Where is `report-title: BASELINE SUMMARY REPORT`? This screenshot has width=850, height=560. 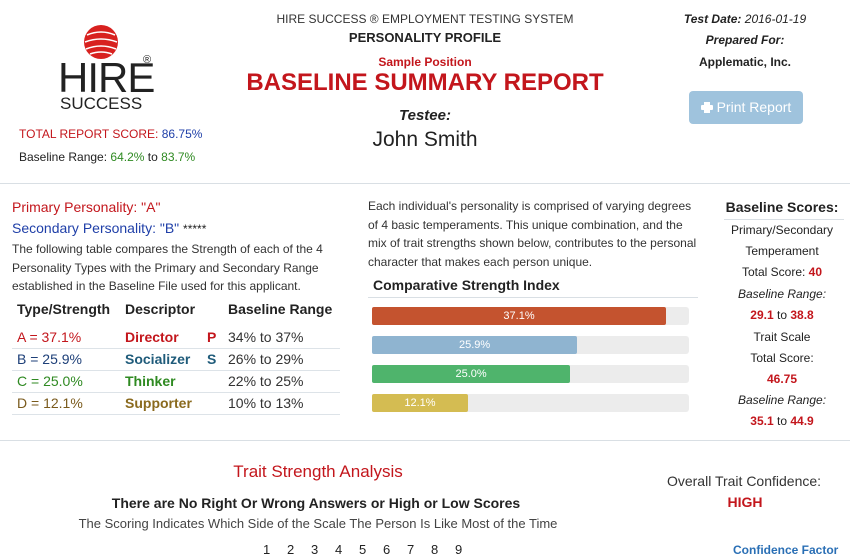 report-title: BASELINE SUMMARY REPORT is located at coordinates (425, 82).